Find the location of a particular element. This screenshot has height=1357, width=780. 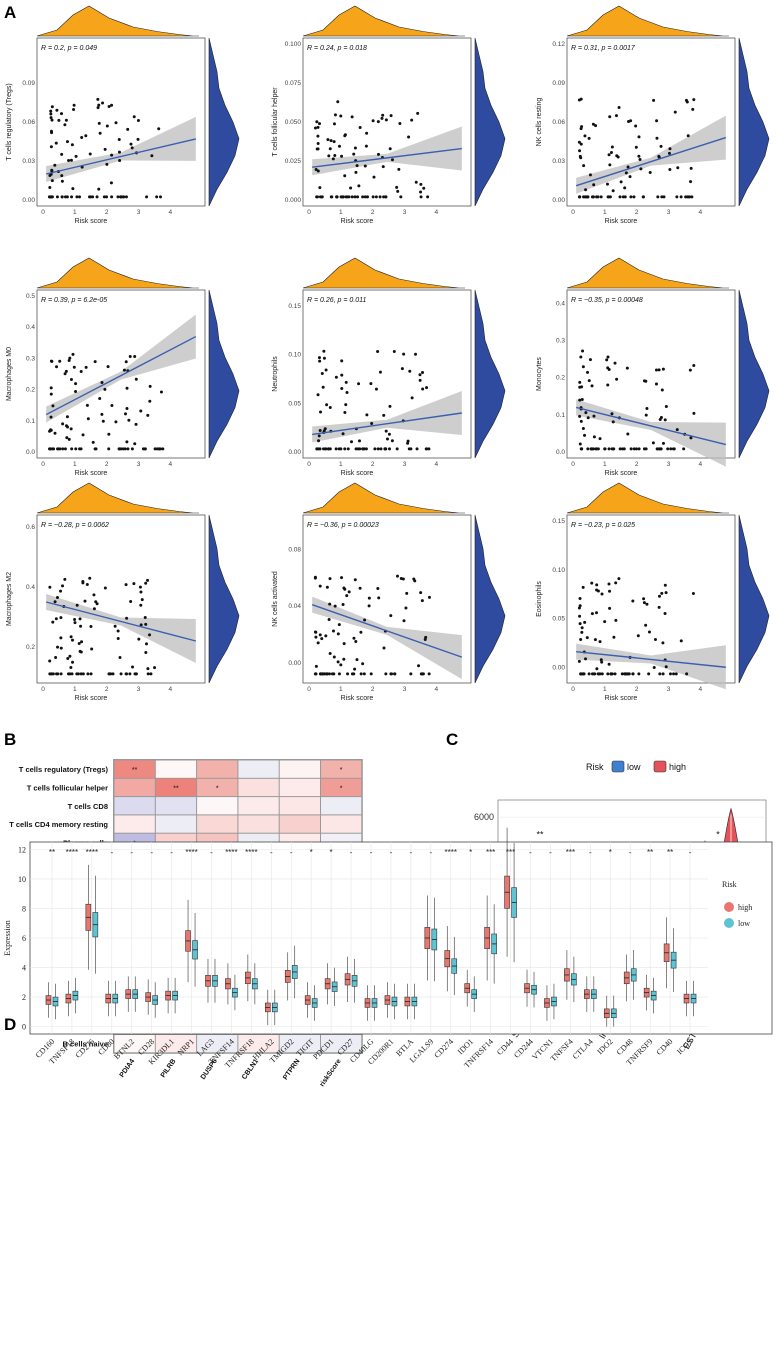

x-tick-label: 0 is located at coordinates (43, 689).